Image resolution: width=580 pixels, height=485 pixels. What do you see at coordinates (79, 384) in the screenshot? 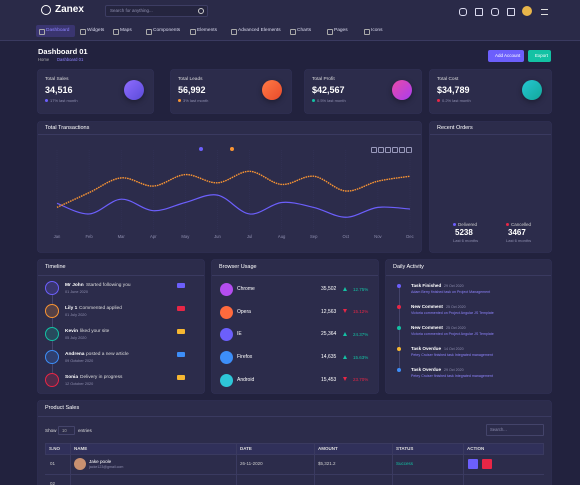
I see `timeline-time: 12 October 2020` at bounding box center [79, 384].